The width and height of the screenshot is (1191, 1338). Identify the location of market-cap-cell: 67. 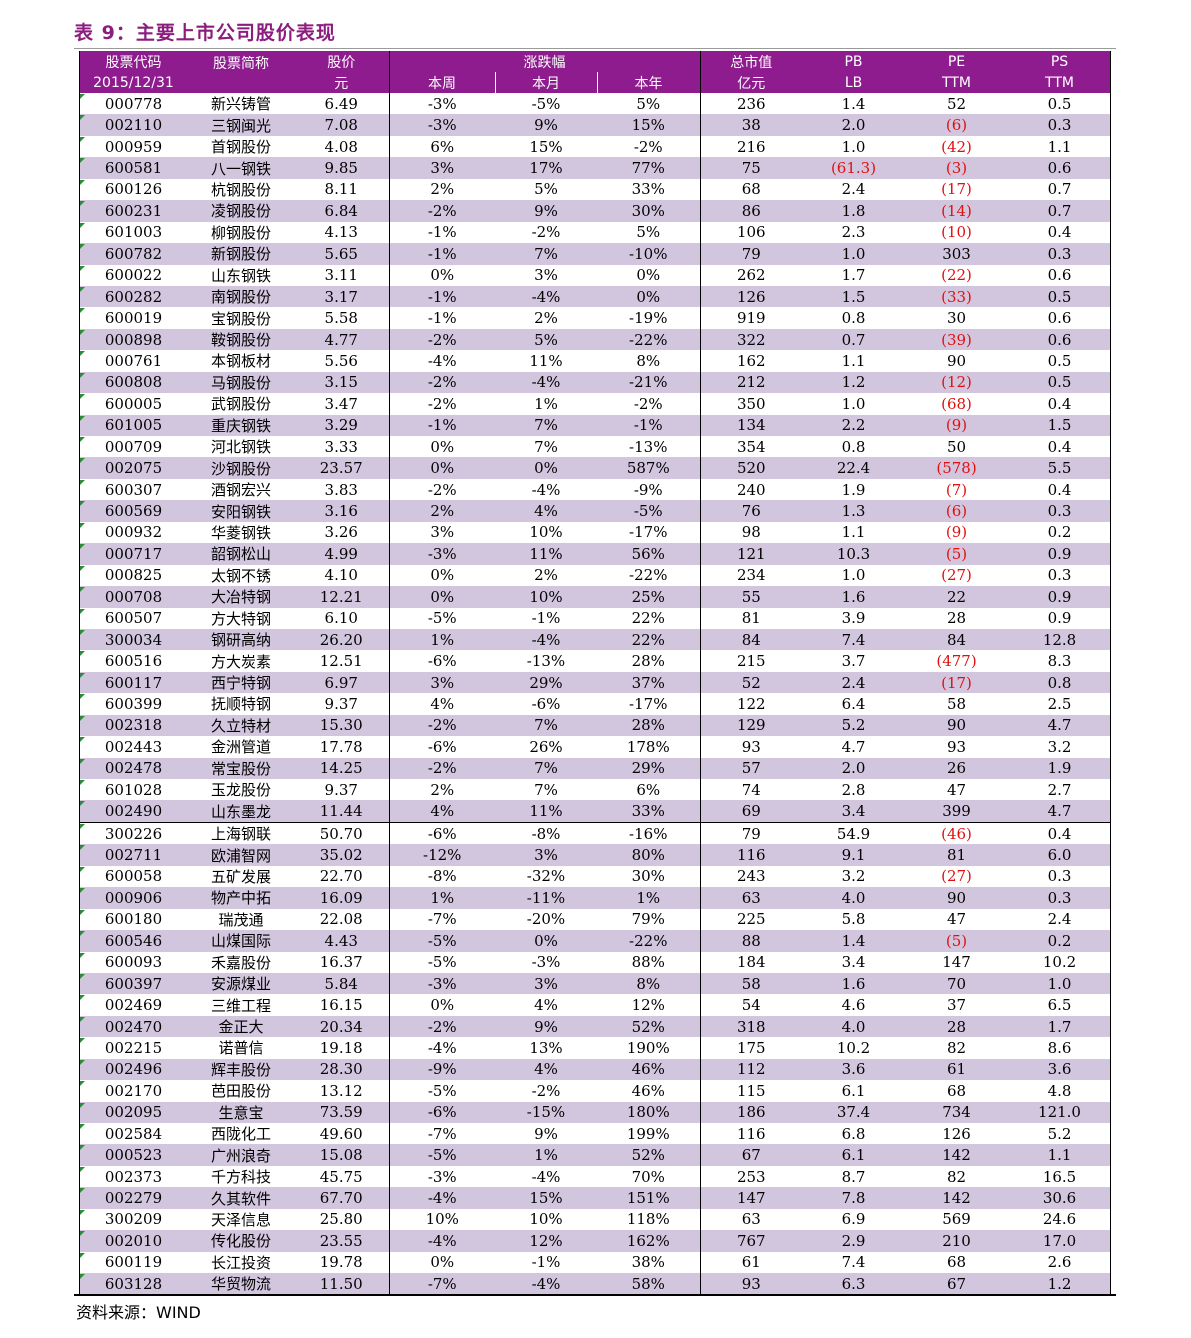
(751, 1155).